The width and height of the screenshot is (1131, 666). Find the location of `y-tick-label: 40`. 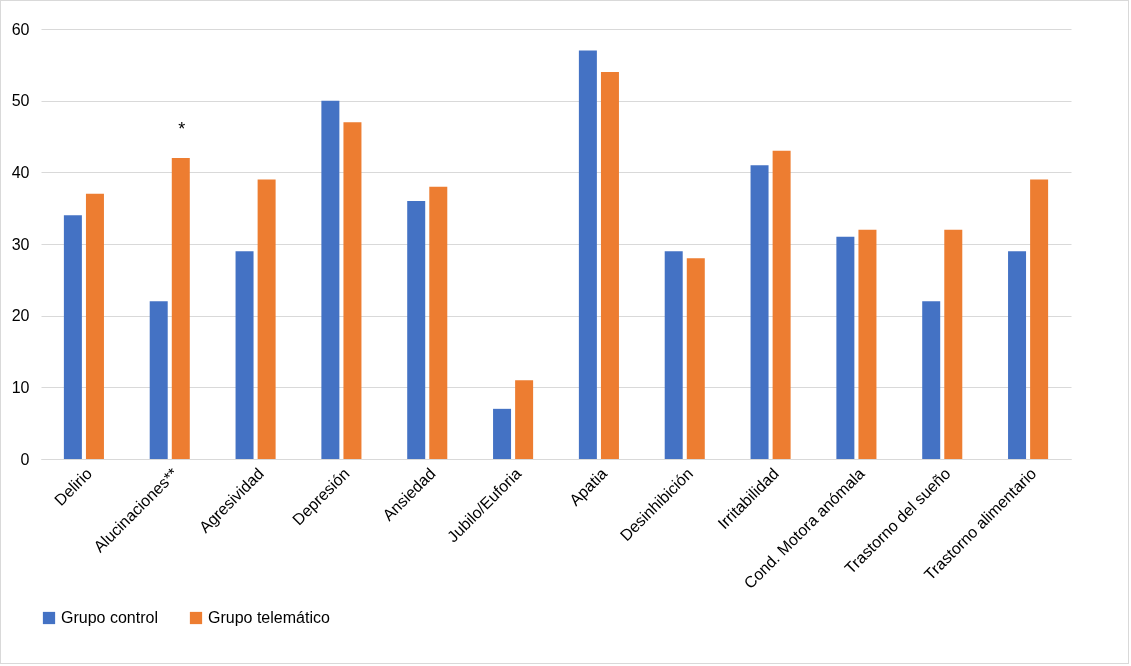

y-tick-label: 40 is located at coordinates (20, 172).